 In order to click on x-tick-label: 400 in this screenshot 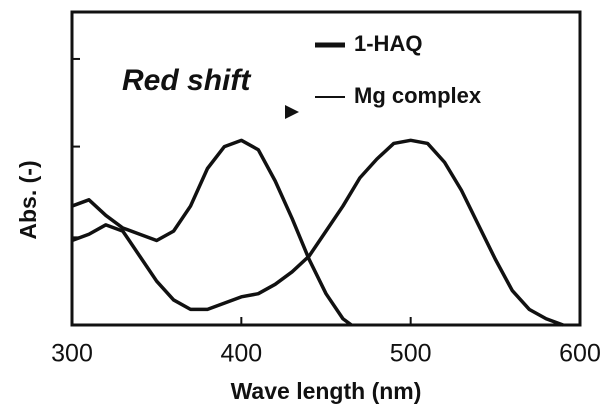, I will do `click(241, 354)`.